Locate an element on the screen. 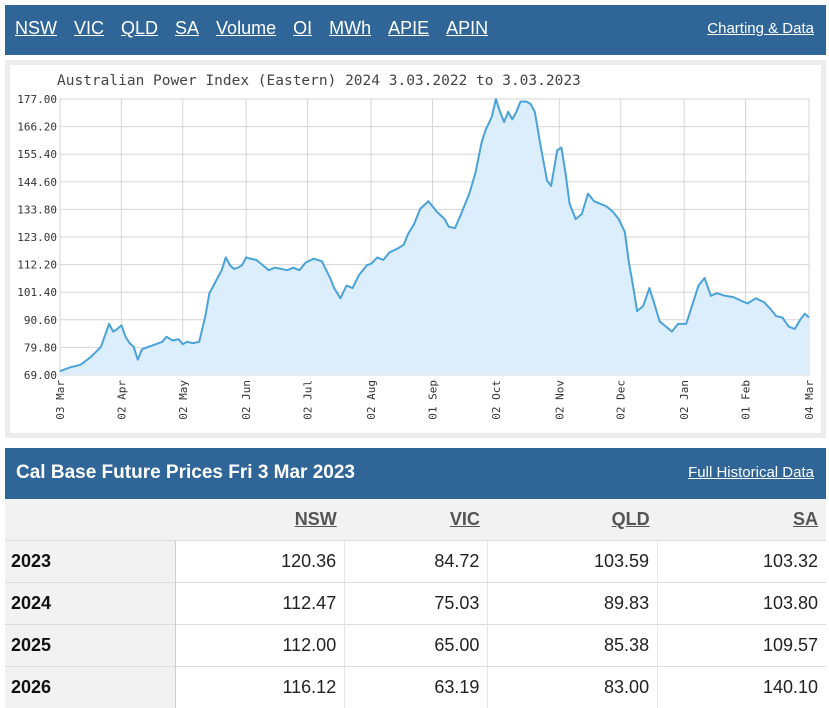 This screenshot has height=708, width=829. y-tick-label: 123.00 is located at coordinates (37, 237).